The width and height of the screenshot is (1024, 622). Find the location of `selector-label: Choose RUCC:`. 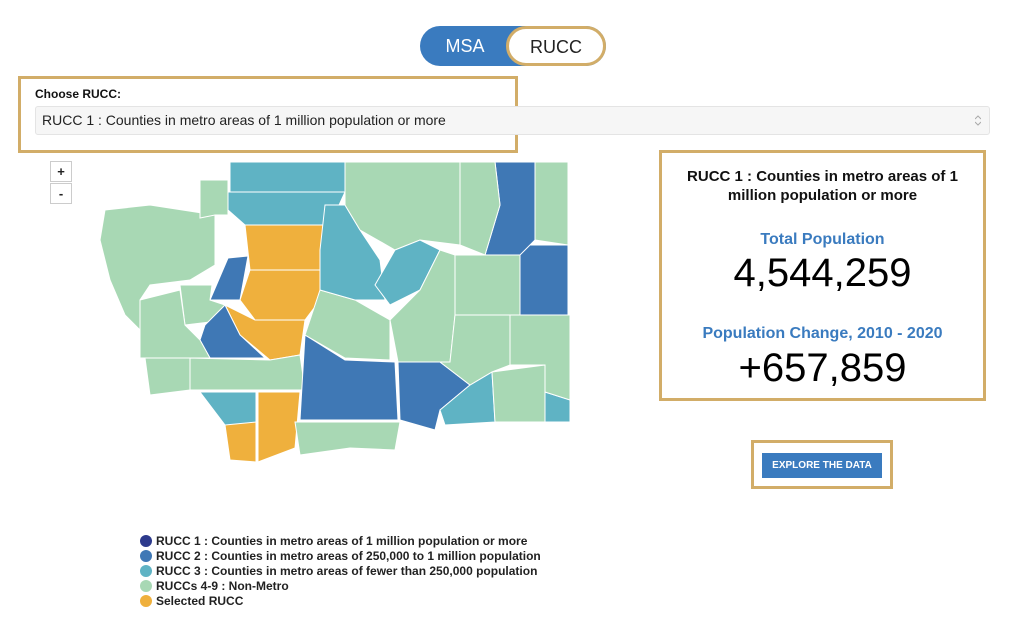

selector-label: Choose RUCC: is located at coordinates (78, 94).